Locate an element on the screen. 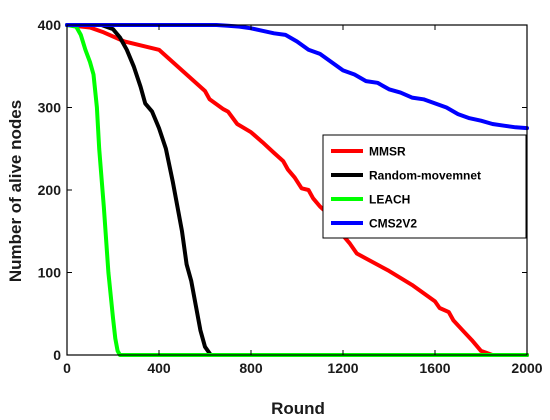 The image size is (550, 420). y-tick-label: 300 is located at coordinates (50, 108).